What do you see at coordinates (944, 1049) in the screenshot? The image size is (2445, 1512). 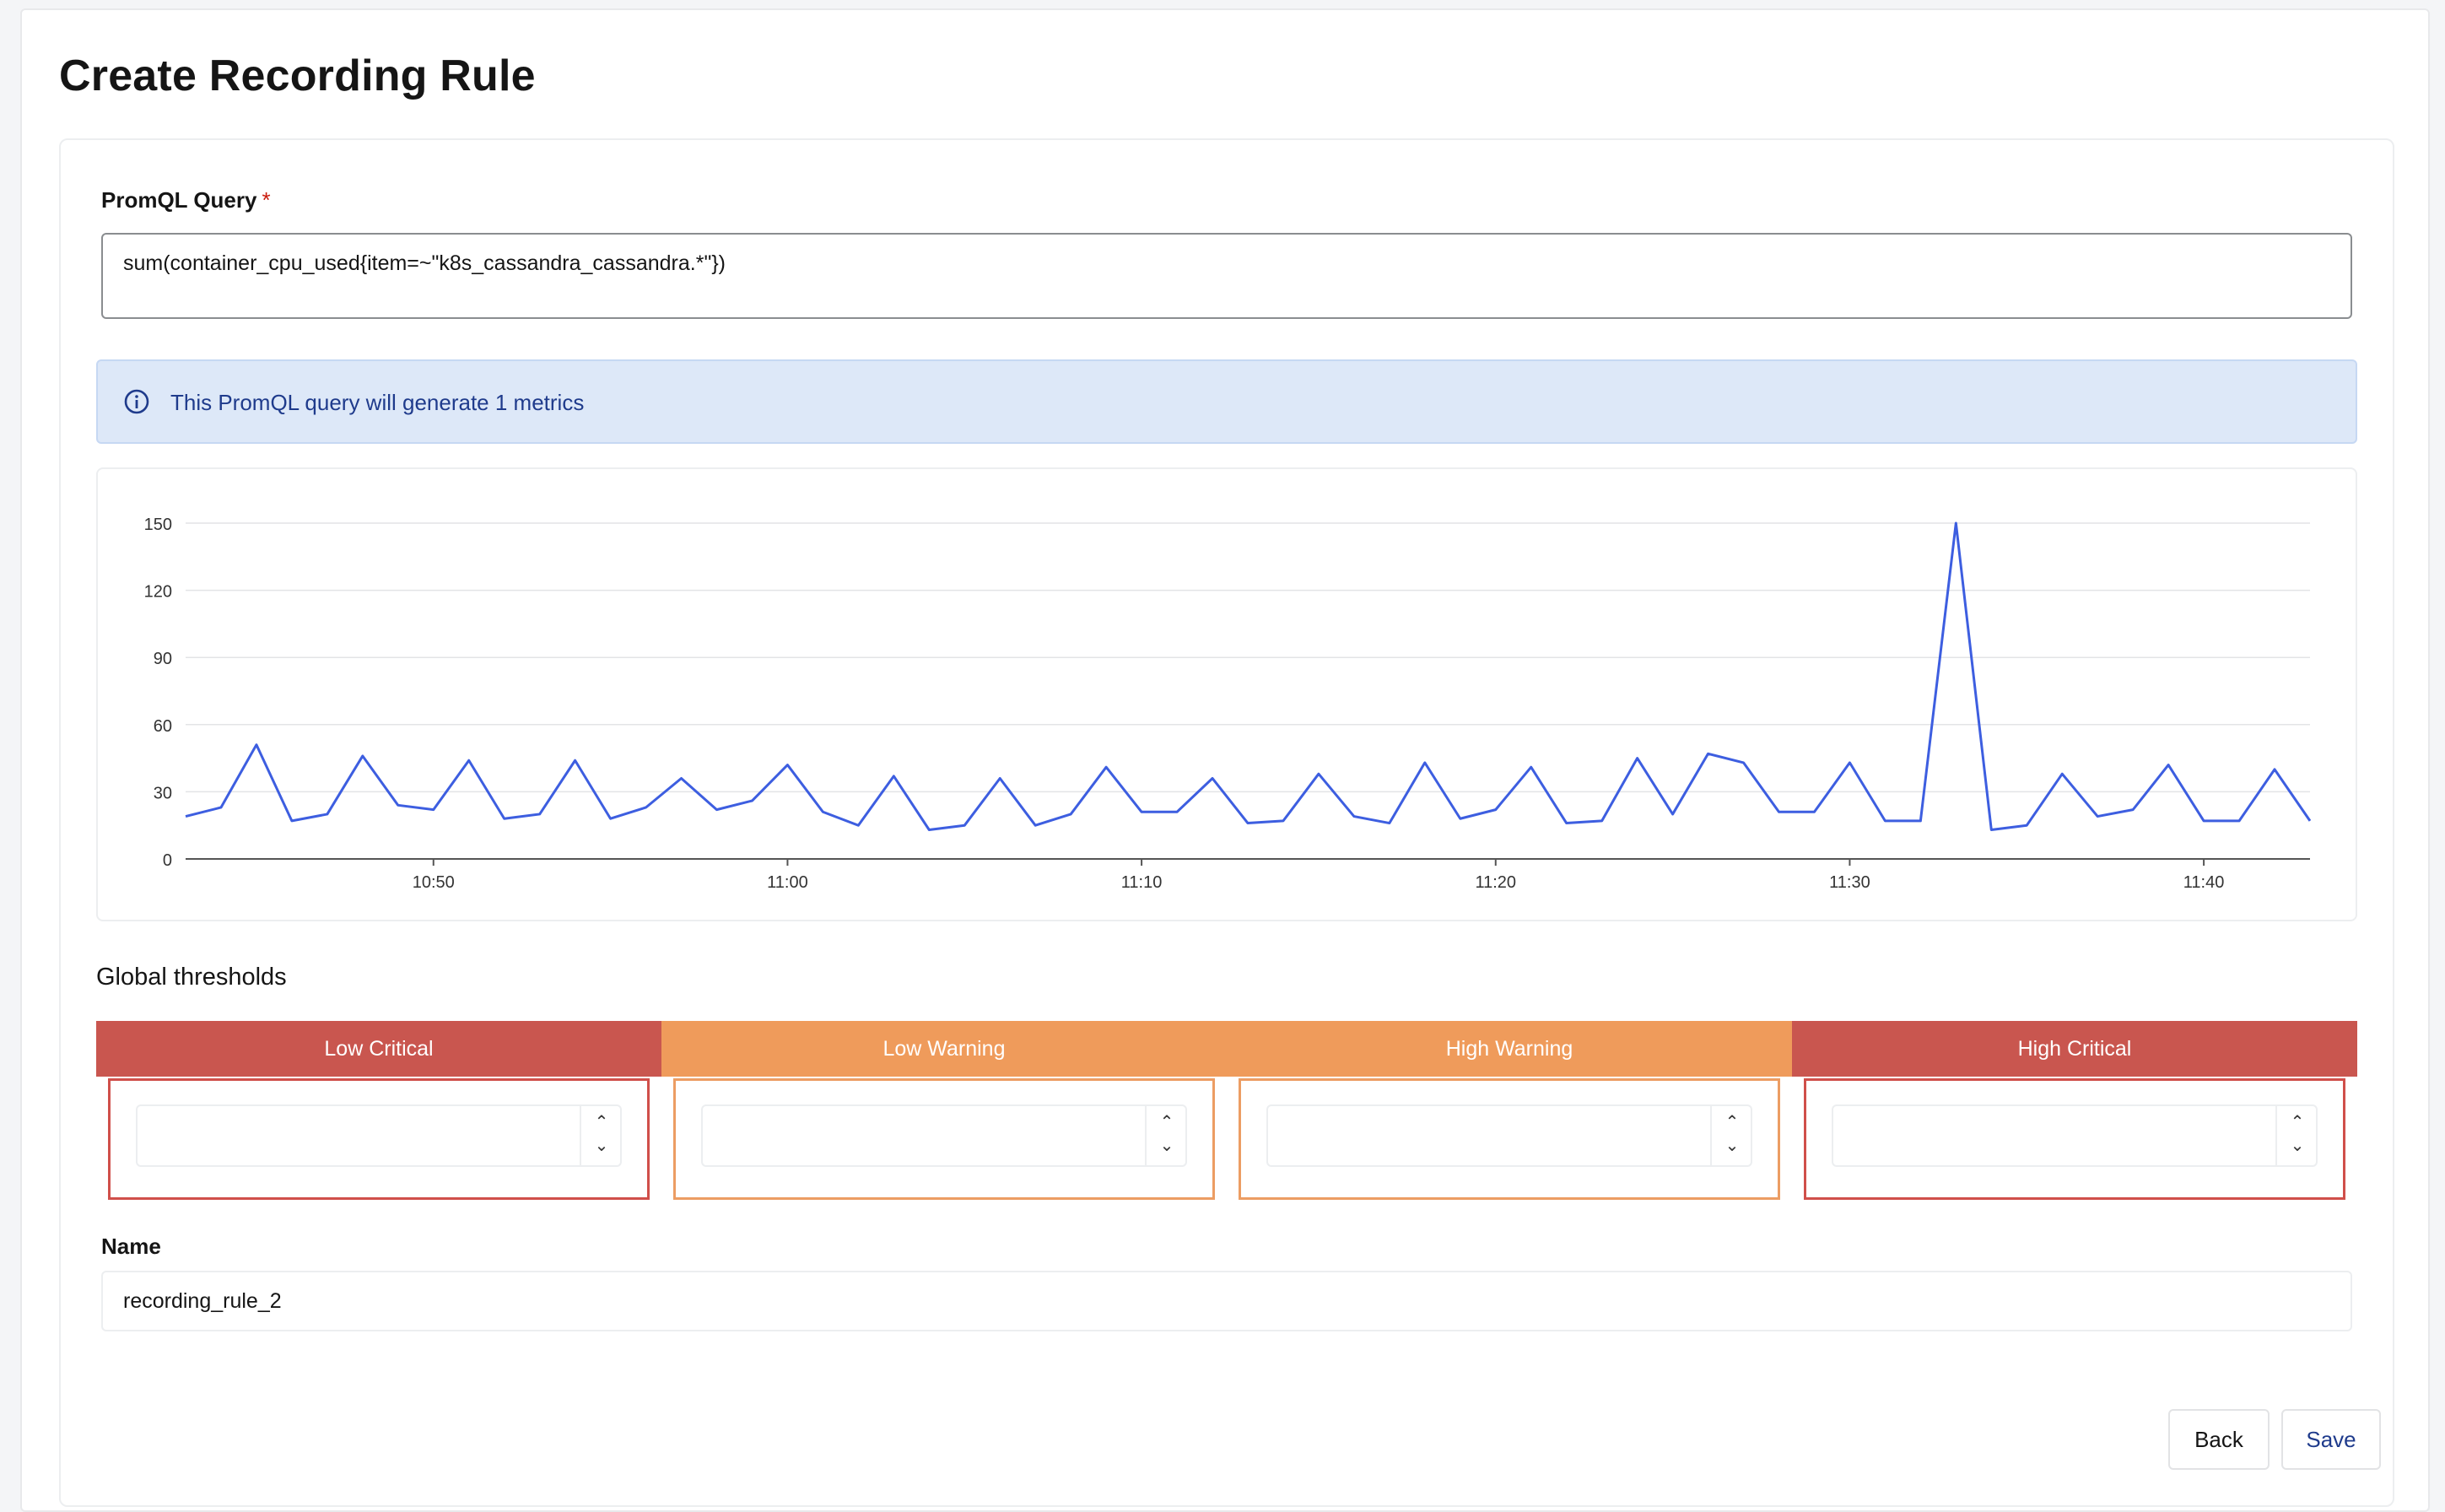 I see `threshold-header-low-warning: Low Warning` at bounding box center [944, 1049].